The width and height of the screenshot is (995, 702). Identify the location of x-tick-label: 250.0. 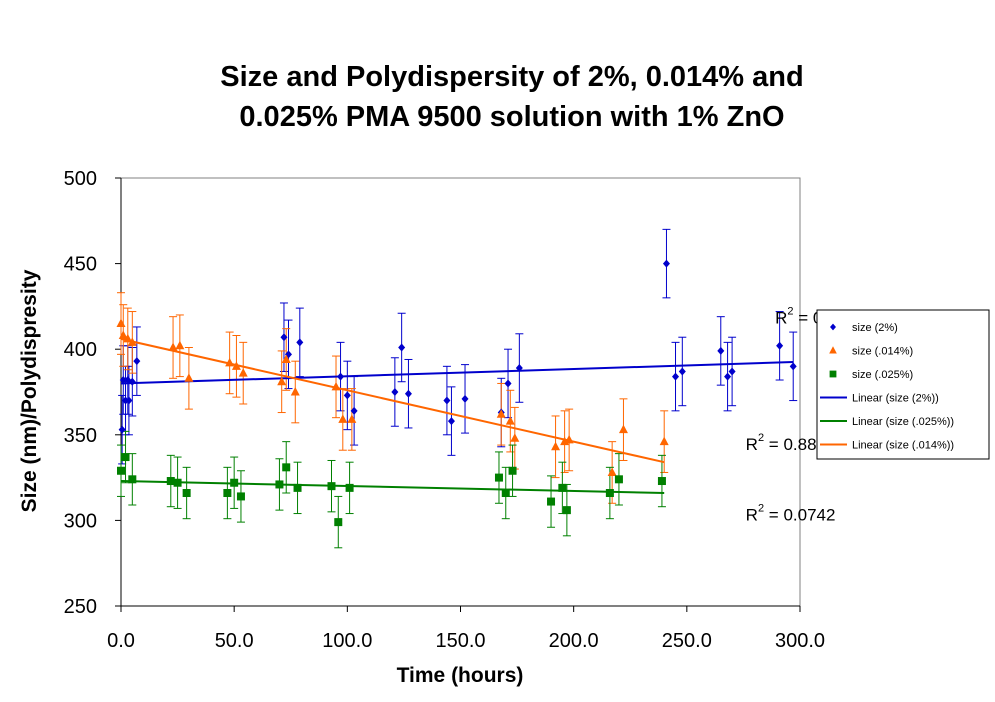
(687, 641).